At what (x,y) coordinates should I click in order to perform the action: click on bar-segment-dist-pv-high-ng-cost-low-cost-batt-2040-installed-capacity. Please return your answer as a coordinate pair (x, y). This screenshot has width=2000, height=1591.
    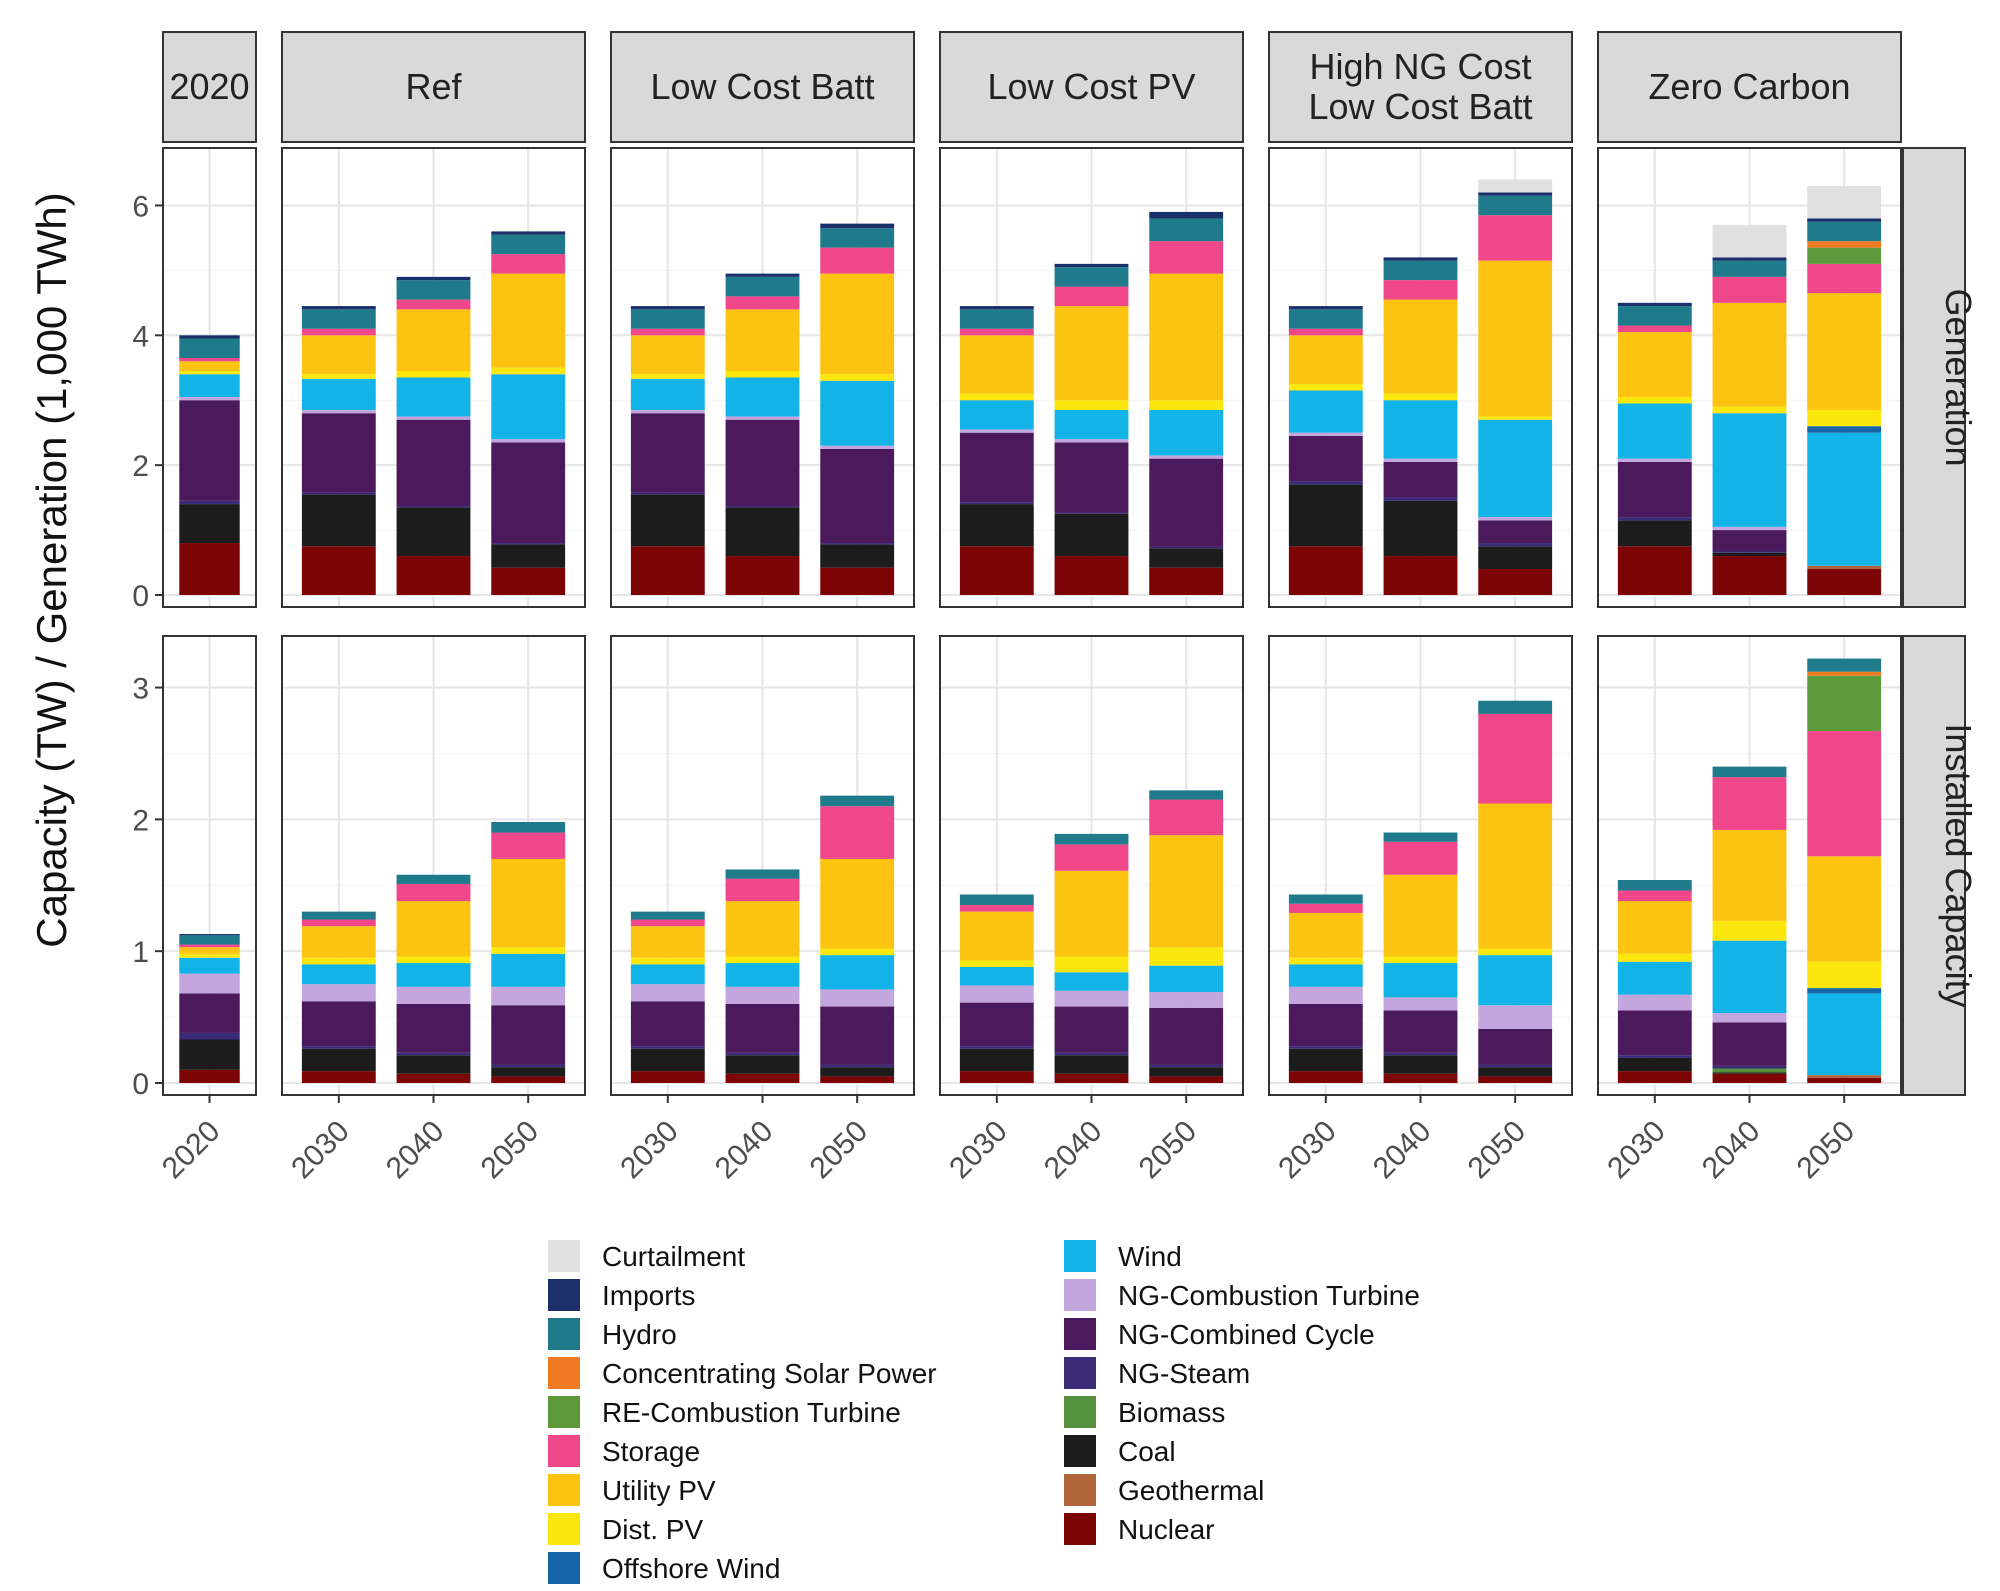
    Looking at the image, I should click on (1420, 960).